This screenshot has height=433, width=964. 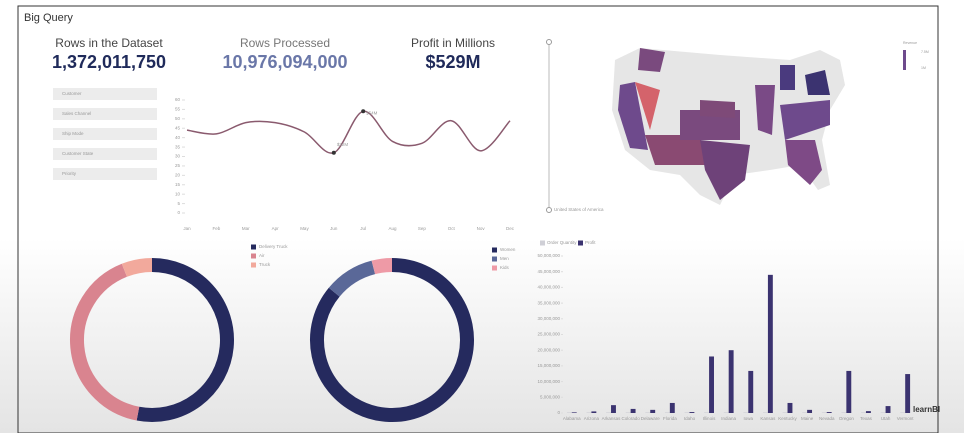 What do you see at coordinates (178, 165) in the screenshot?
I see `y-tick-label: 25` at bounding box center [178, 165].